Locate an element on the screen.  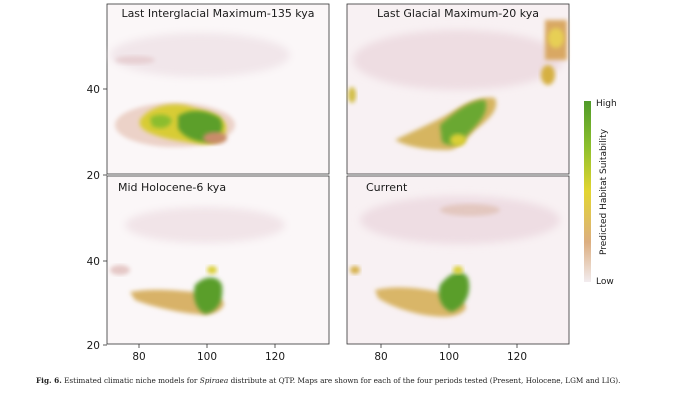
lgm-panel-title: Last Glacial Maximum-20 kya is located at coordinates (458, 13).